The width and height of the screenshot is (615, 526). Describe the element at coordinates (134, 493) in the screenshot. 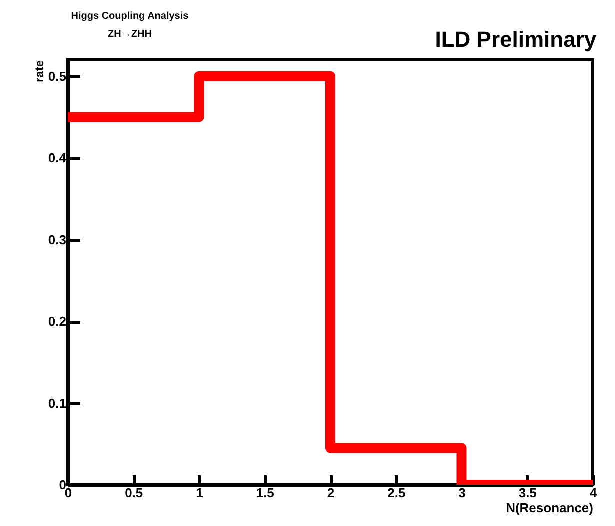

I see `x-tick-label: 0.5` at that location.